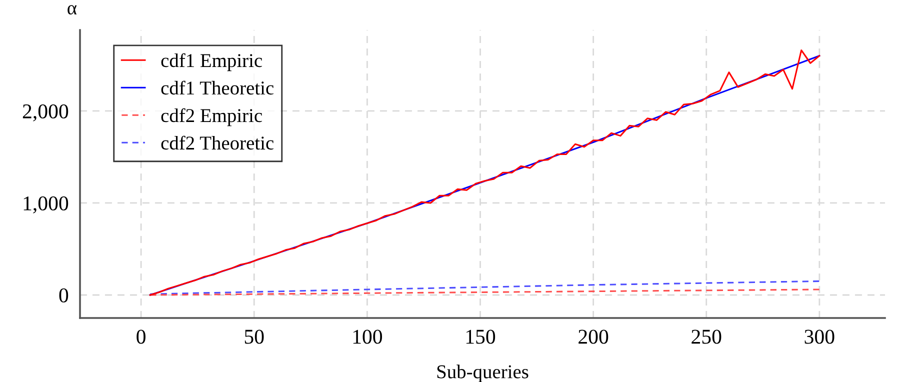 Image resolution: width=897 pixels, height=382 pixels. What do you see at coordinates (217, 143) in the screenshot?
I see `legend-label: cdf2 Theoretic` at bounding box center [217, 143].